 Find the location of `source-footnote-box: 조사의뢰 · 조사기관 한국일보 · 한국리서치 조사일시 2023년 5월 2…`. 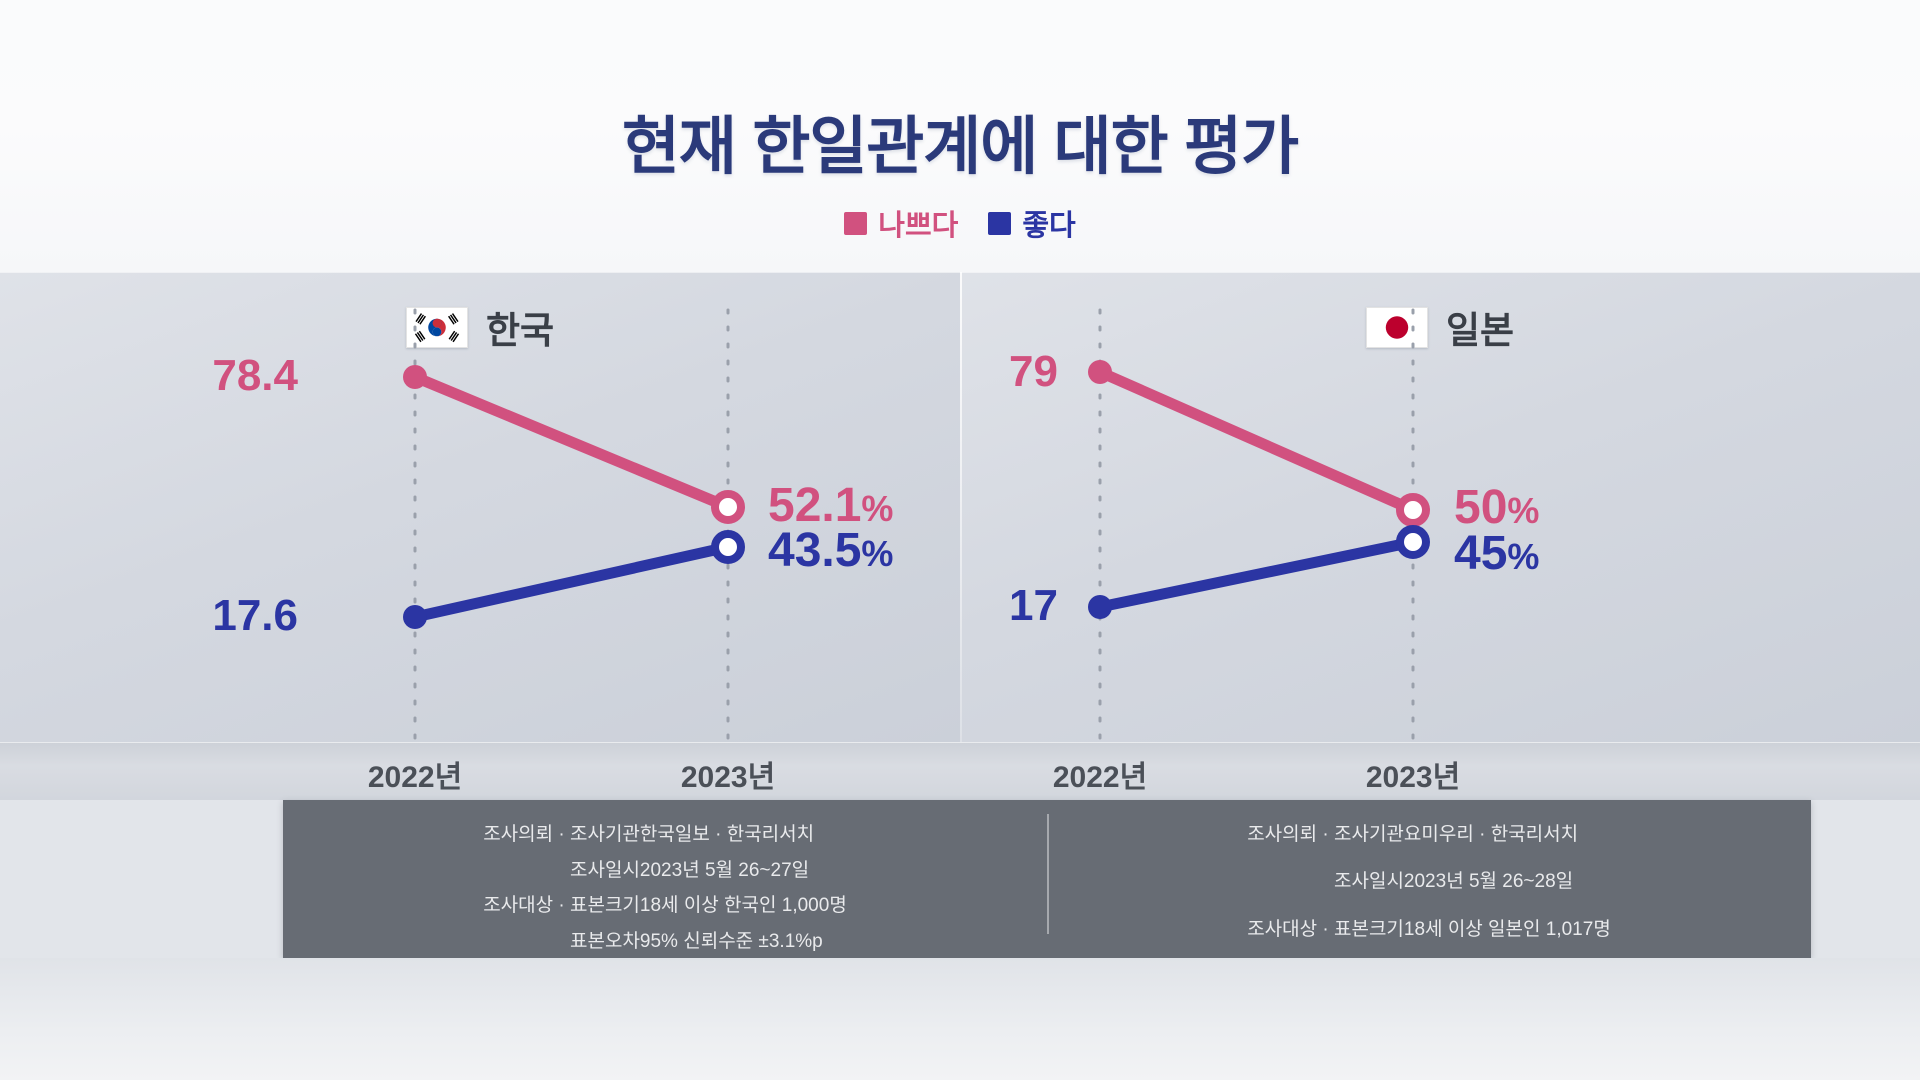

source-footnote-box: 조사의뢰 · 조사기관 한국일보 · 한국리서치 조사일시 2023년 5월 2… is located at coordinates (1047, 879).